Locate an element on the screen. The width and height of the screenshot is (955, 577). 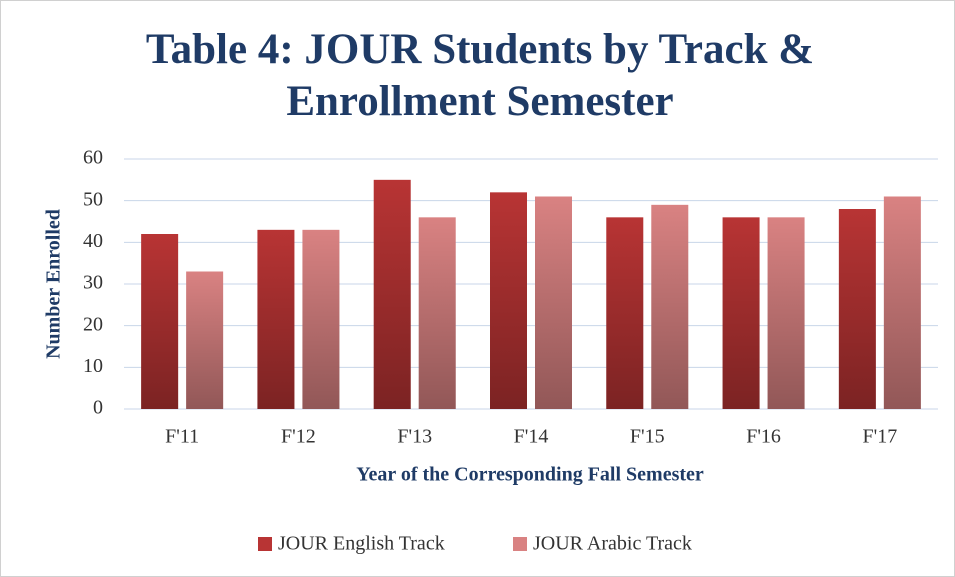
y-tick-label: 50 is located at coordinates (93, 199).